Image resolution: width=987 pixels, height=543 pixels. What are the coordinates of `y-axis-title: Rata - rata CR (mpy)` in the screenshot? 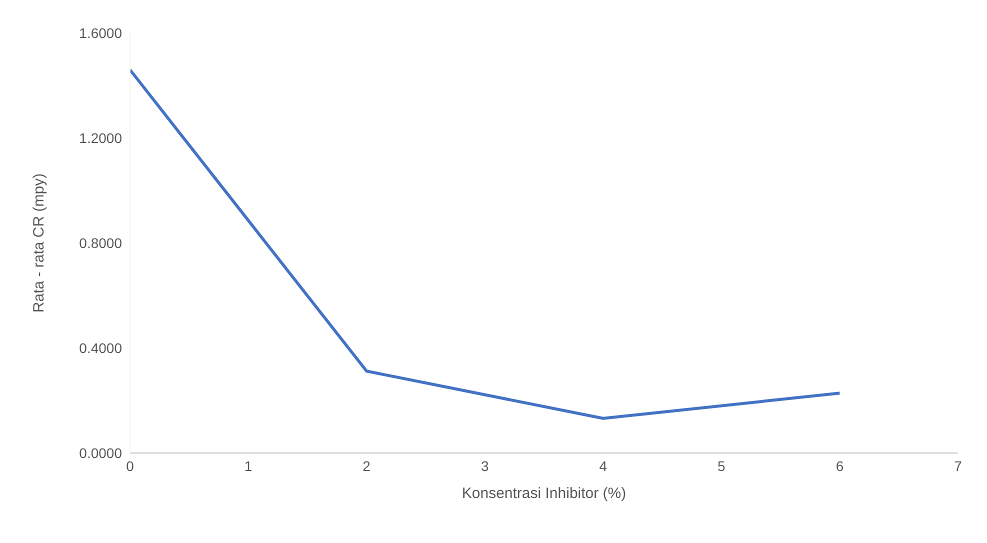 It's located at (39, 243).